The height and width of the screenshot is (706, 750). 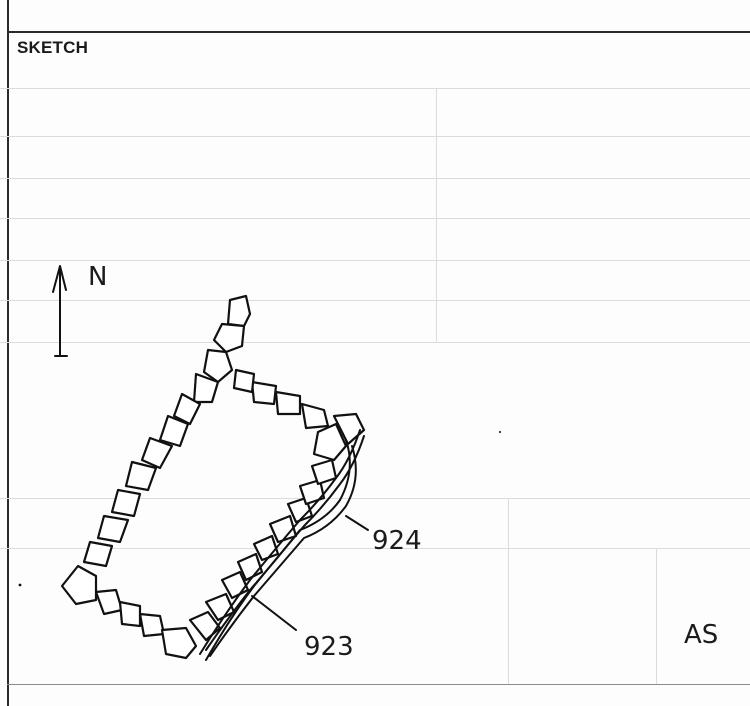 What do you see at coordinates (8, 353) in the screenshot?
I see `left-border` at bounding box center [8, 353].